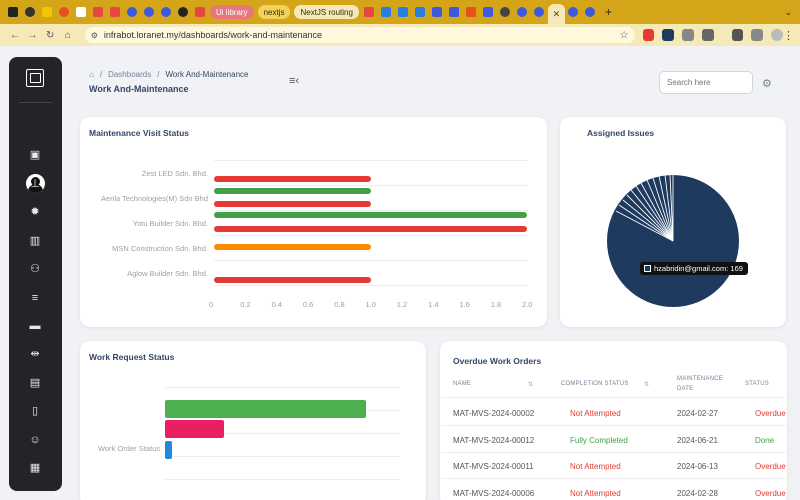 The image size is (800, 500). Describe the element at coordinates (35, 269) in the screenshot. I see `group-icon: ⚇` at that location.